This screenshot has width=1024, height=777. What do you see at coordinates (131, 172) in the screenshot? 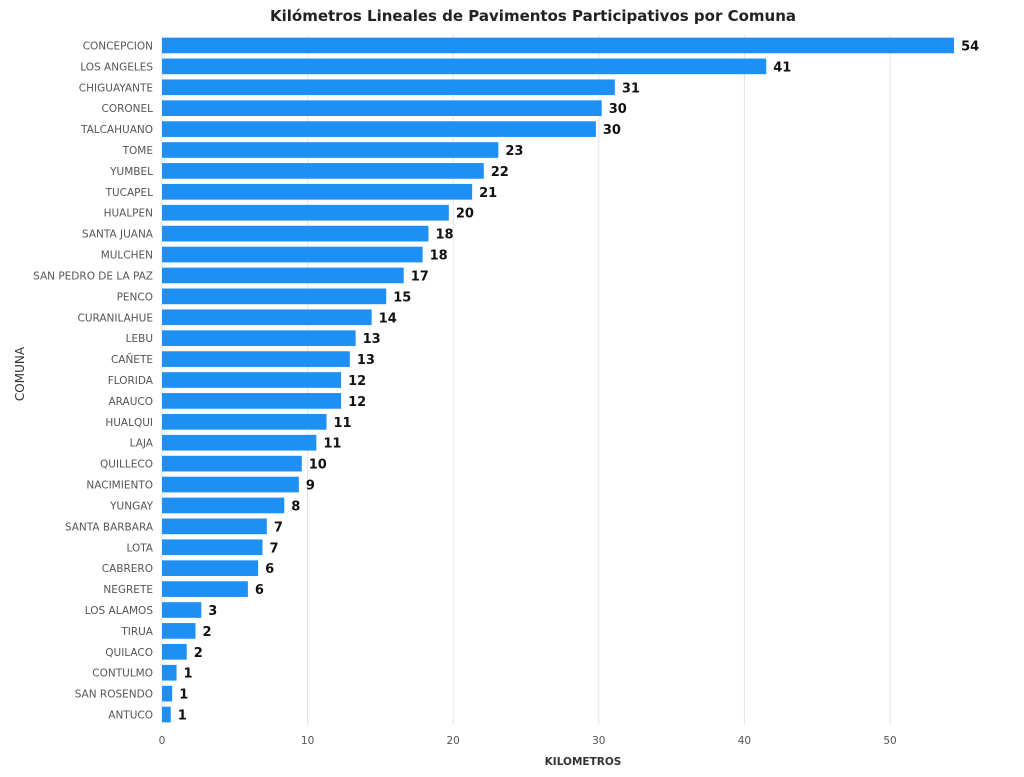
I see `category-label: YUMBEL` at bounding box center [131, 172].